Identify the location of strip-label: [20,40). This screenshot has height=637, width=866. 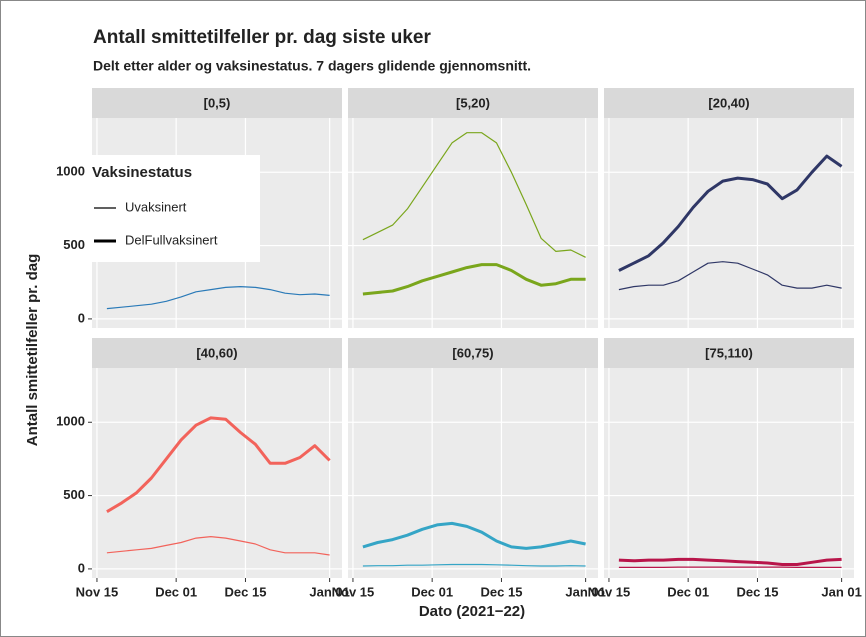
(728, 102).